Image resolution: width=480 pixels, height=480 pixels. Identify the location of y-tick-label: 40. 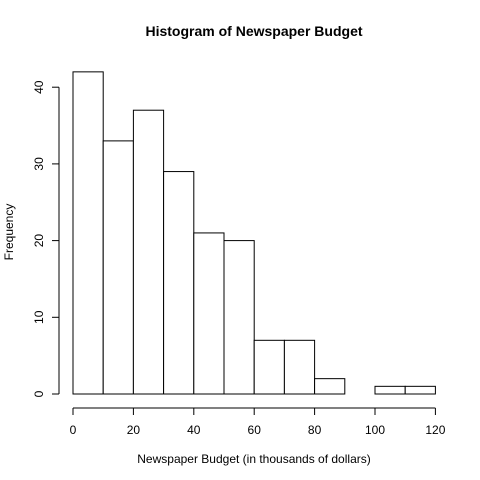
(39, 87).